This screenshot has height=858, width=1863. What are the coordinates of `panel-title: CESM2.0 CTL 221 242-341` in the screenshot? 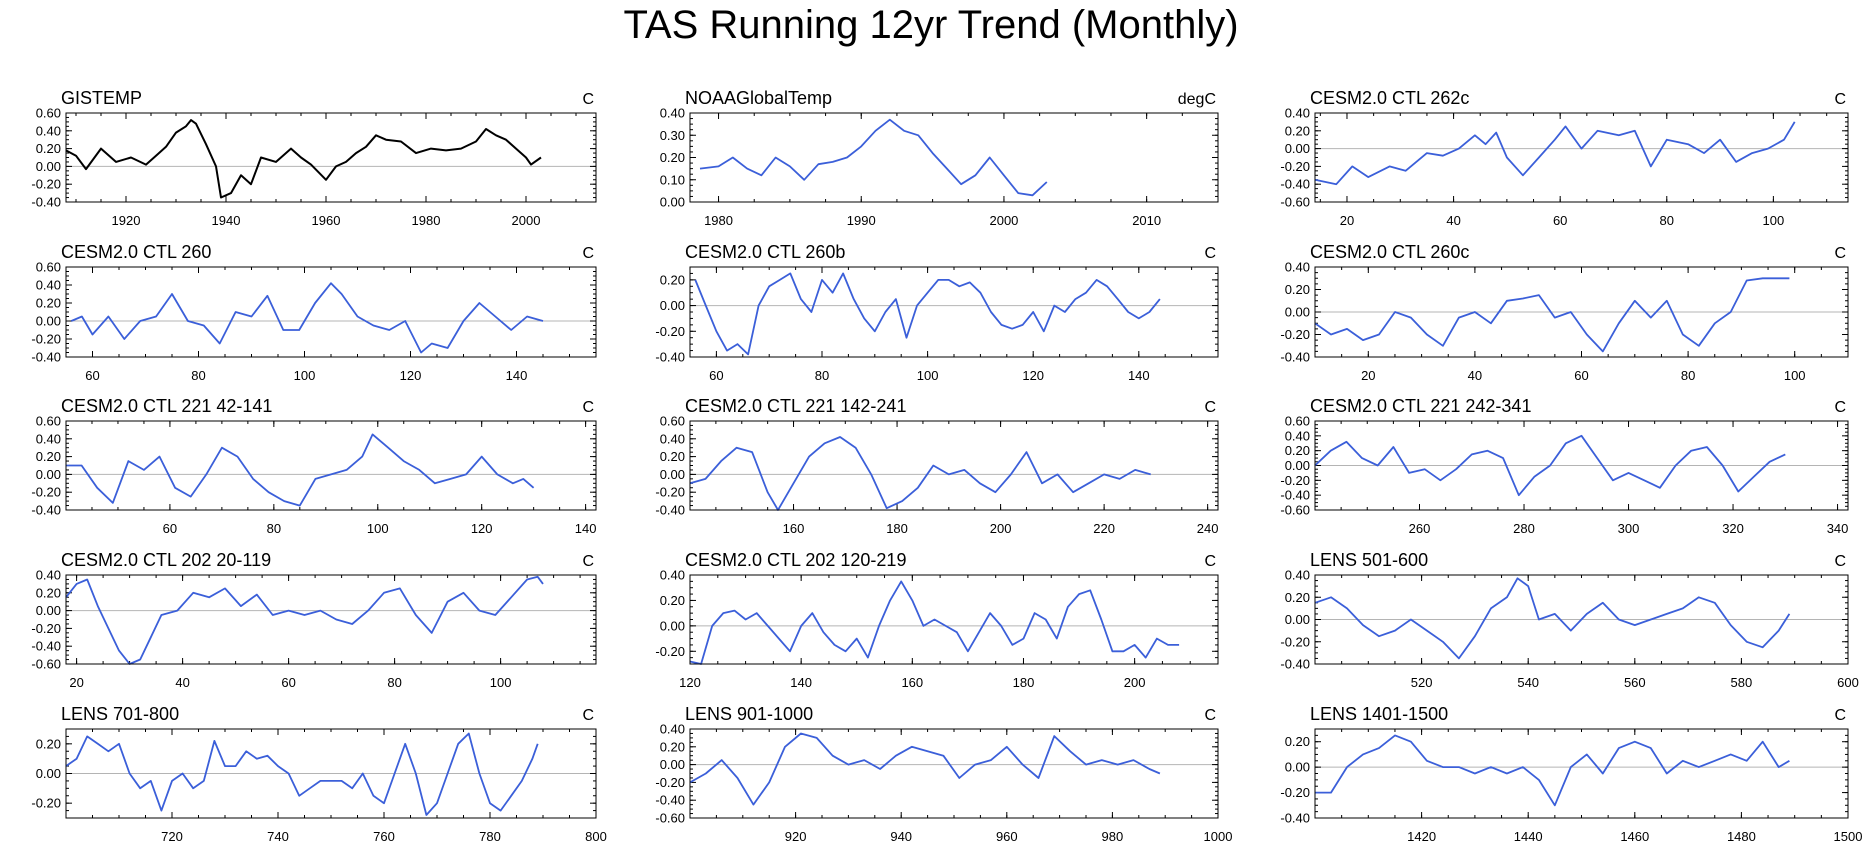 It's located at (1420, 406).